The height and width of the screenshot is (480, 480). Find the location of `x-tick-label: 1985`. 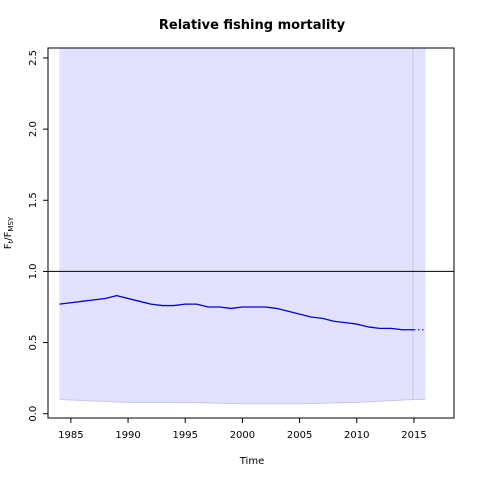

x-tick-label: 1985 is located at coordinates (70, 435).